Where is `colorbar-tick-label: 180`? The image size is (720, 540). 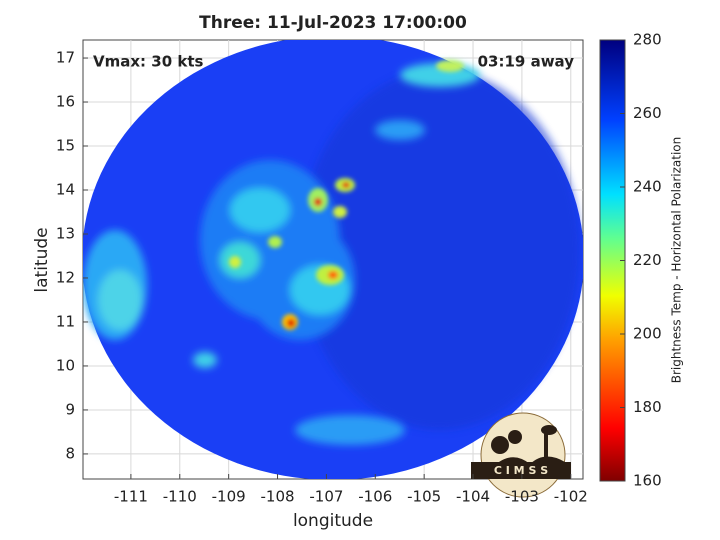
colorbar-tick-label: 180 is located at coordinates (647, 407).